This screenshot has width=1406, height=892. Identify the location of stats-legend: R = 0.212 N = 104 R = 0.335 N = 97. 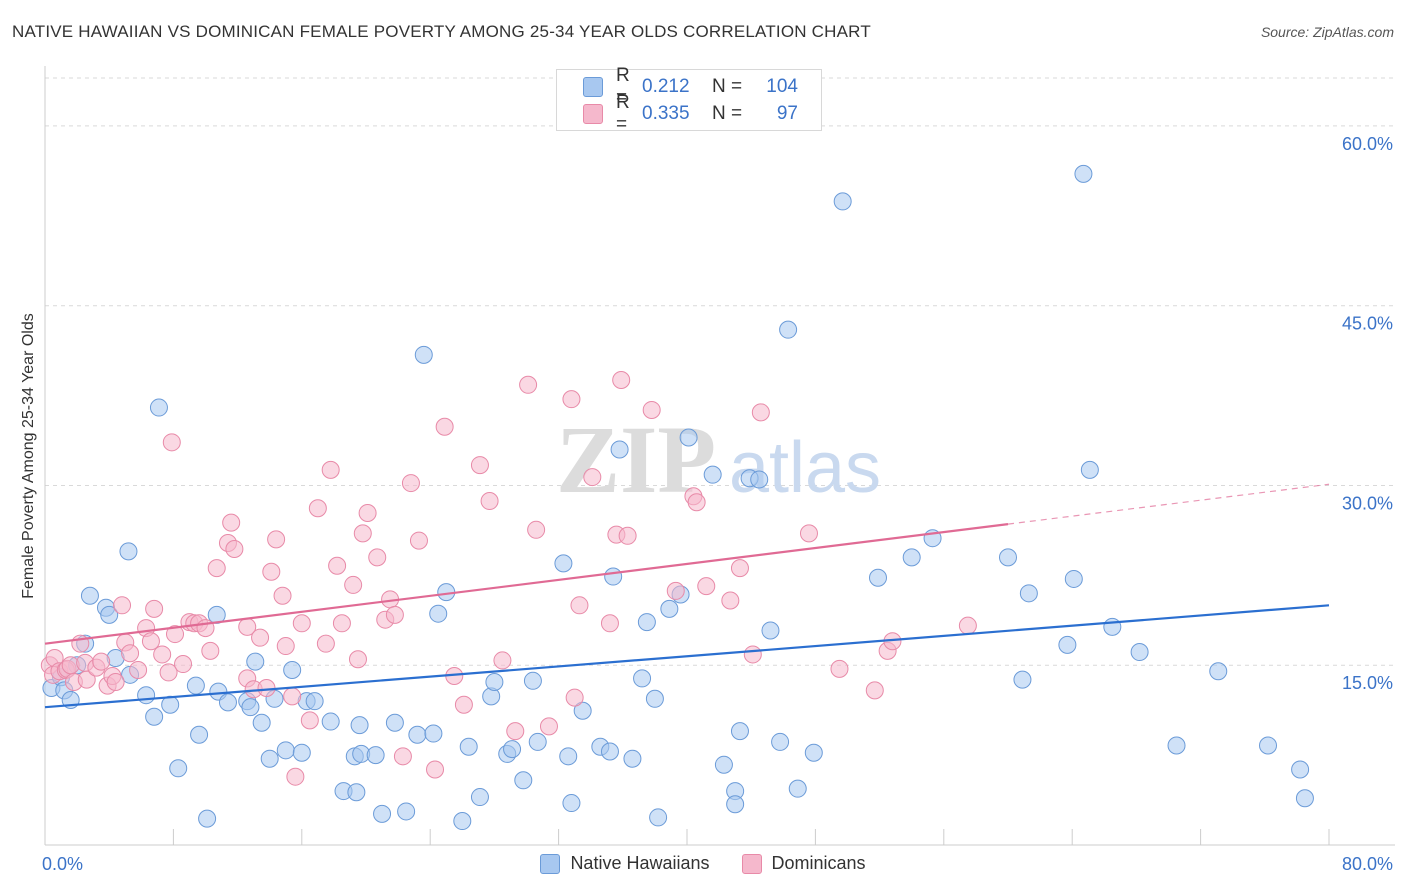
(689, 100).